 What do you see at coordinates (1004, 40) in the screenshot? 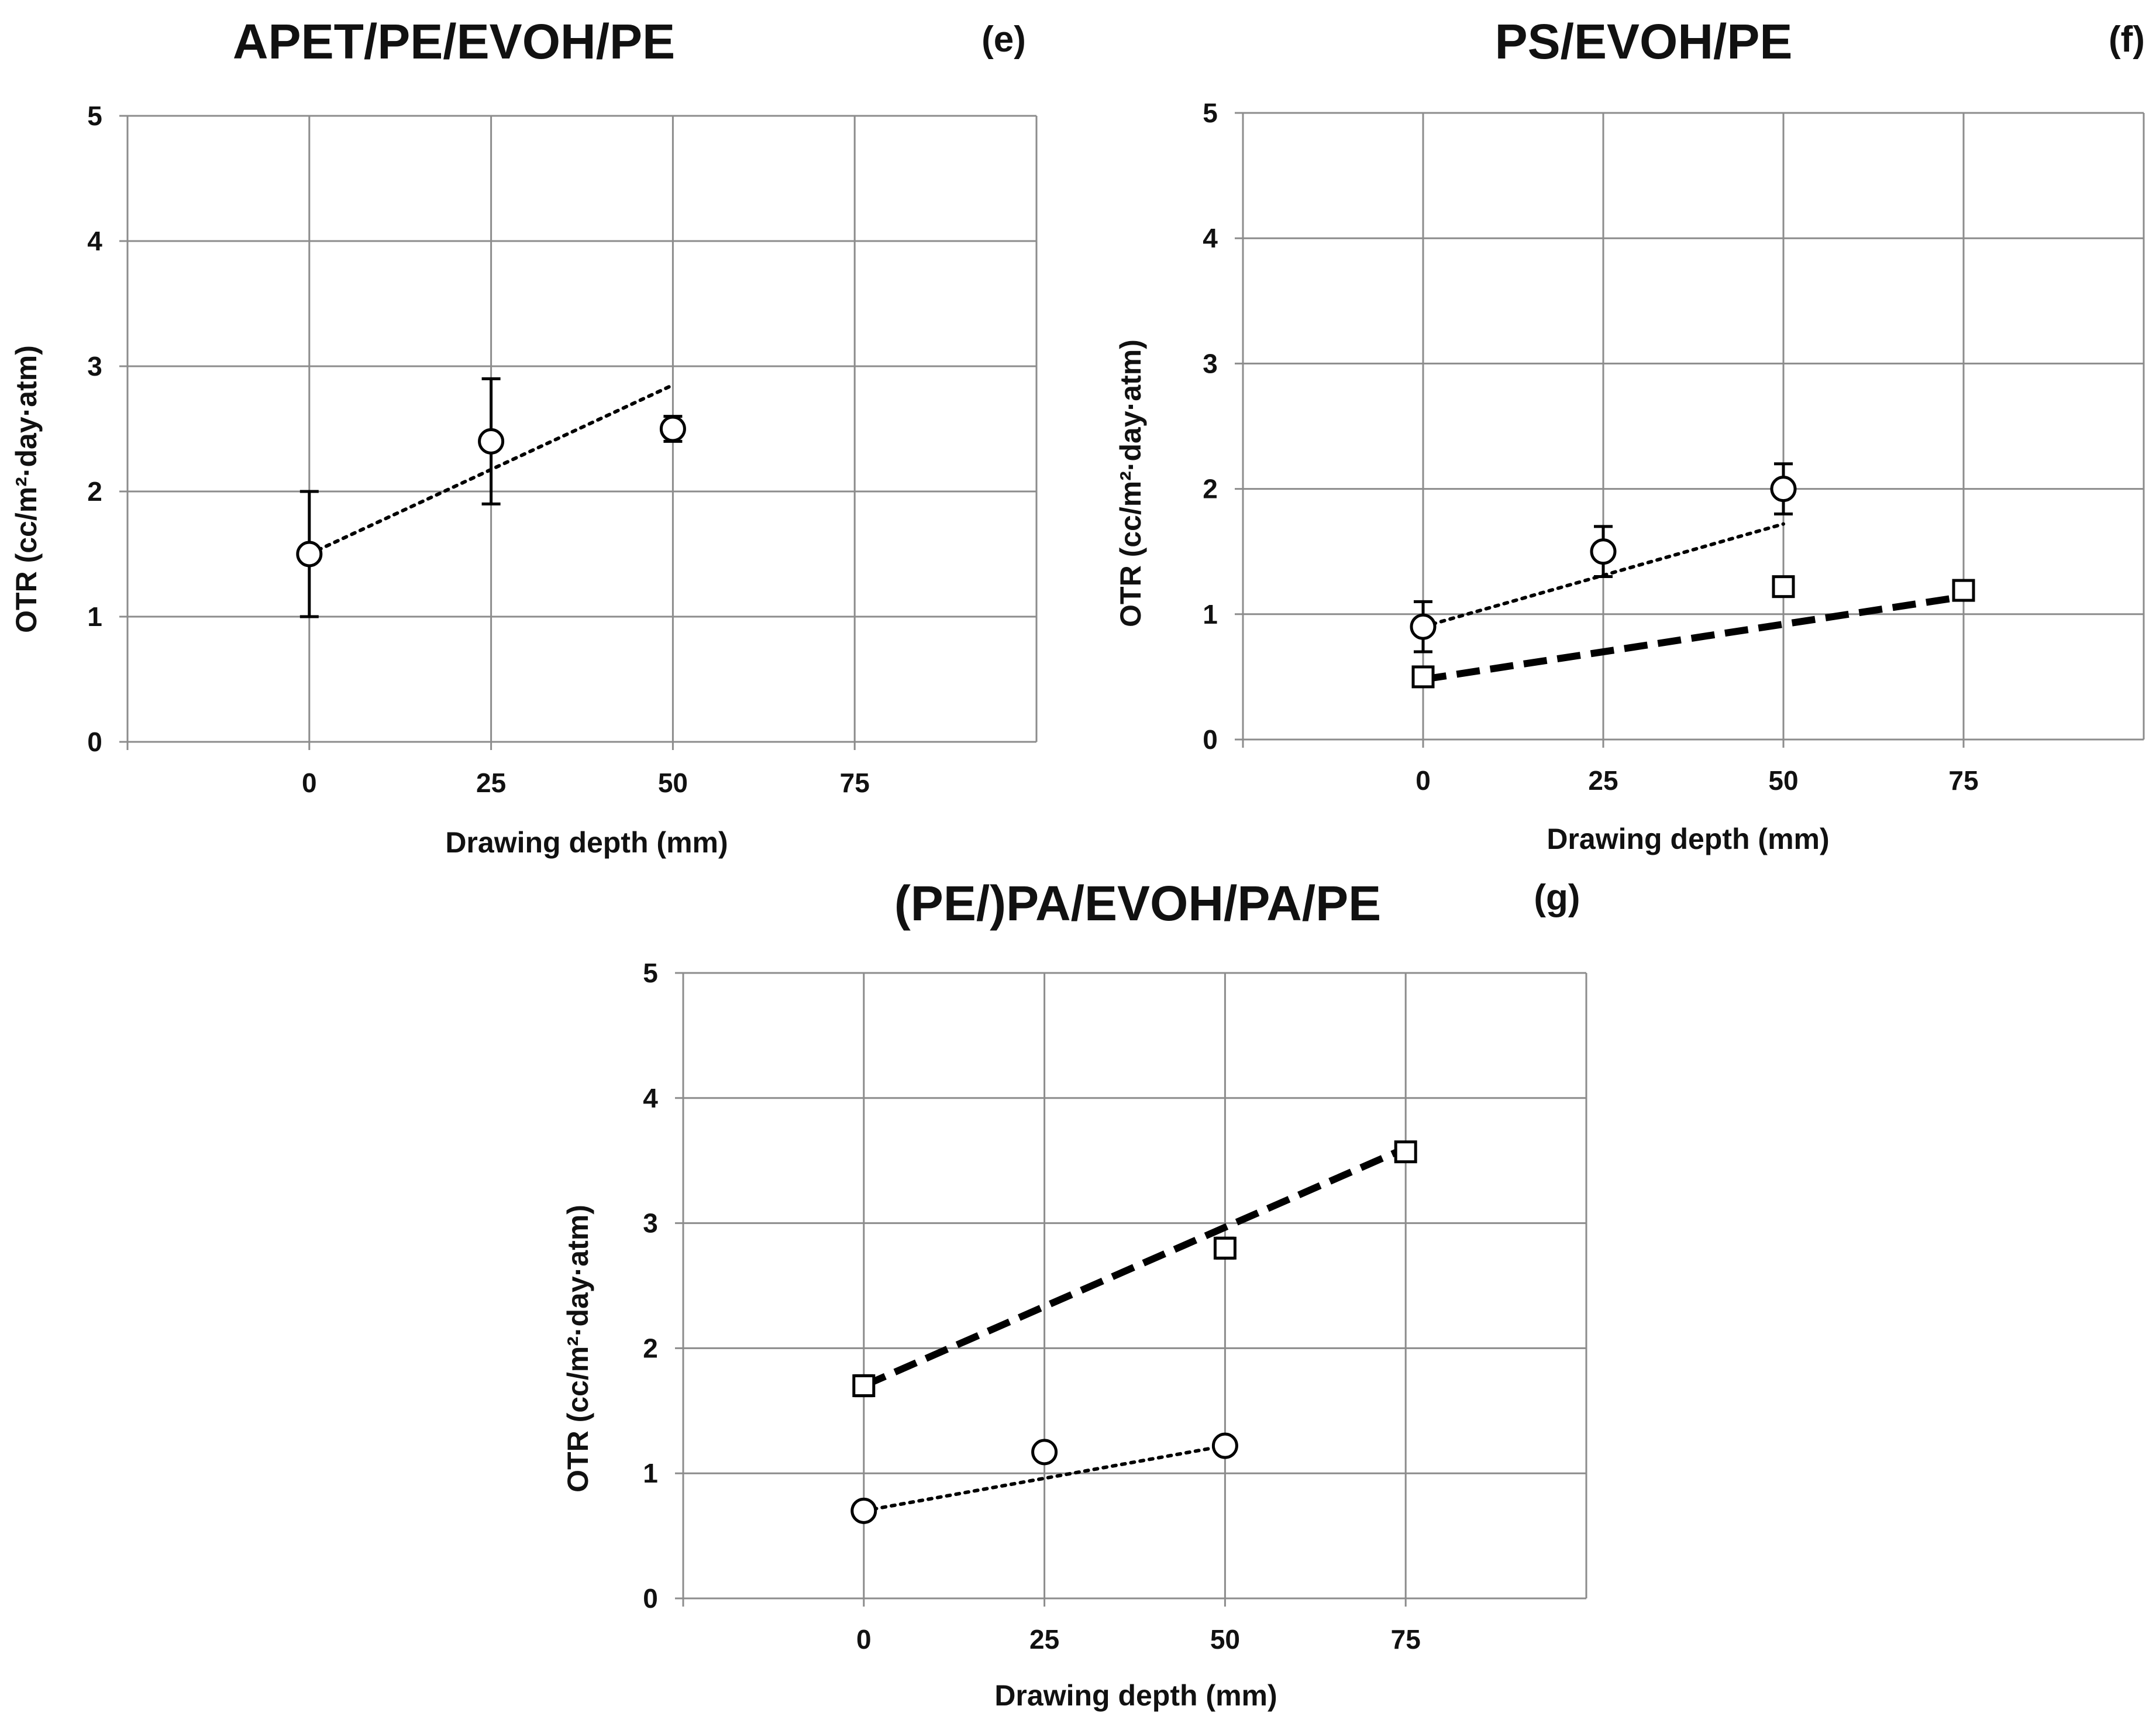
I see `panel-label: (e)` at bounding box center [1004, 40].